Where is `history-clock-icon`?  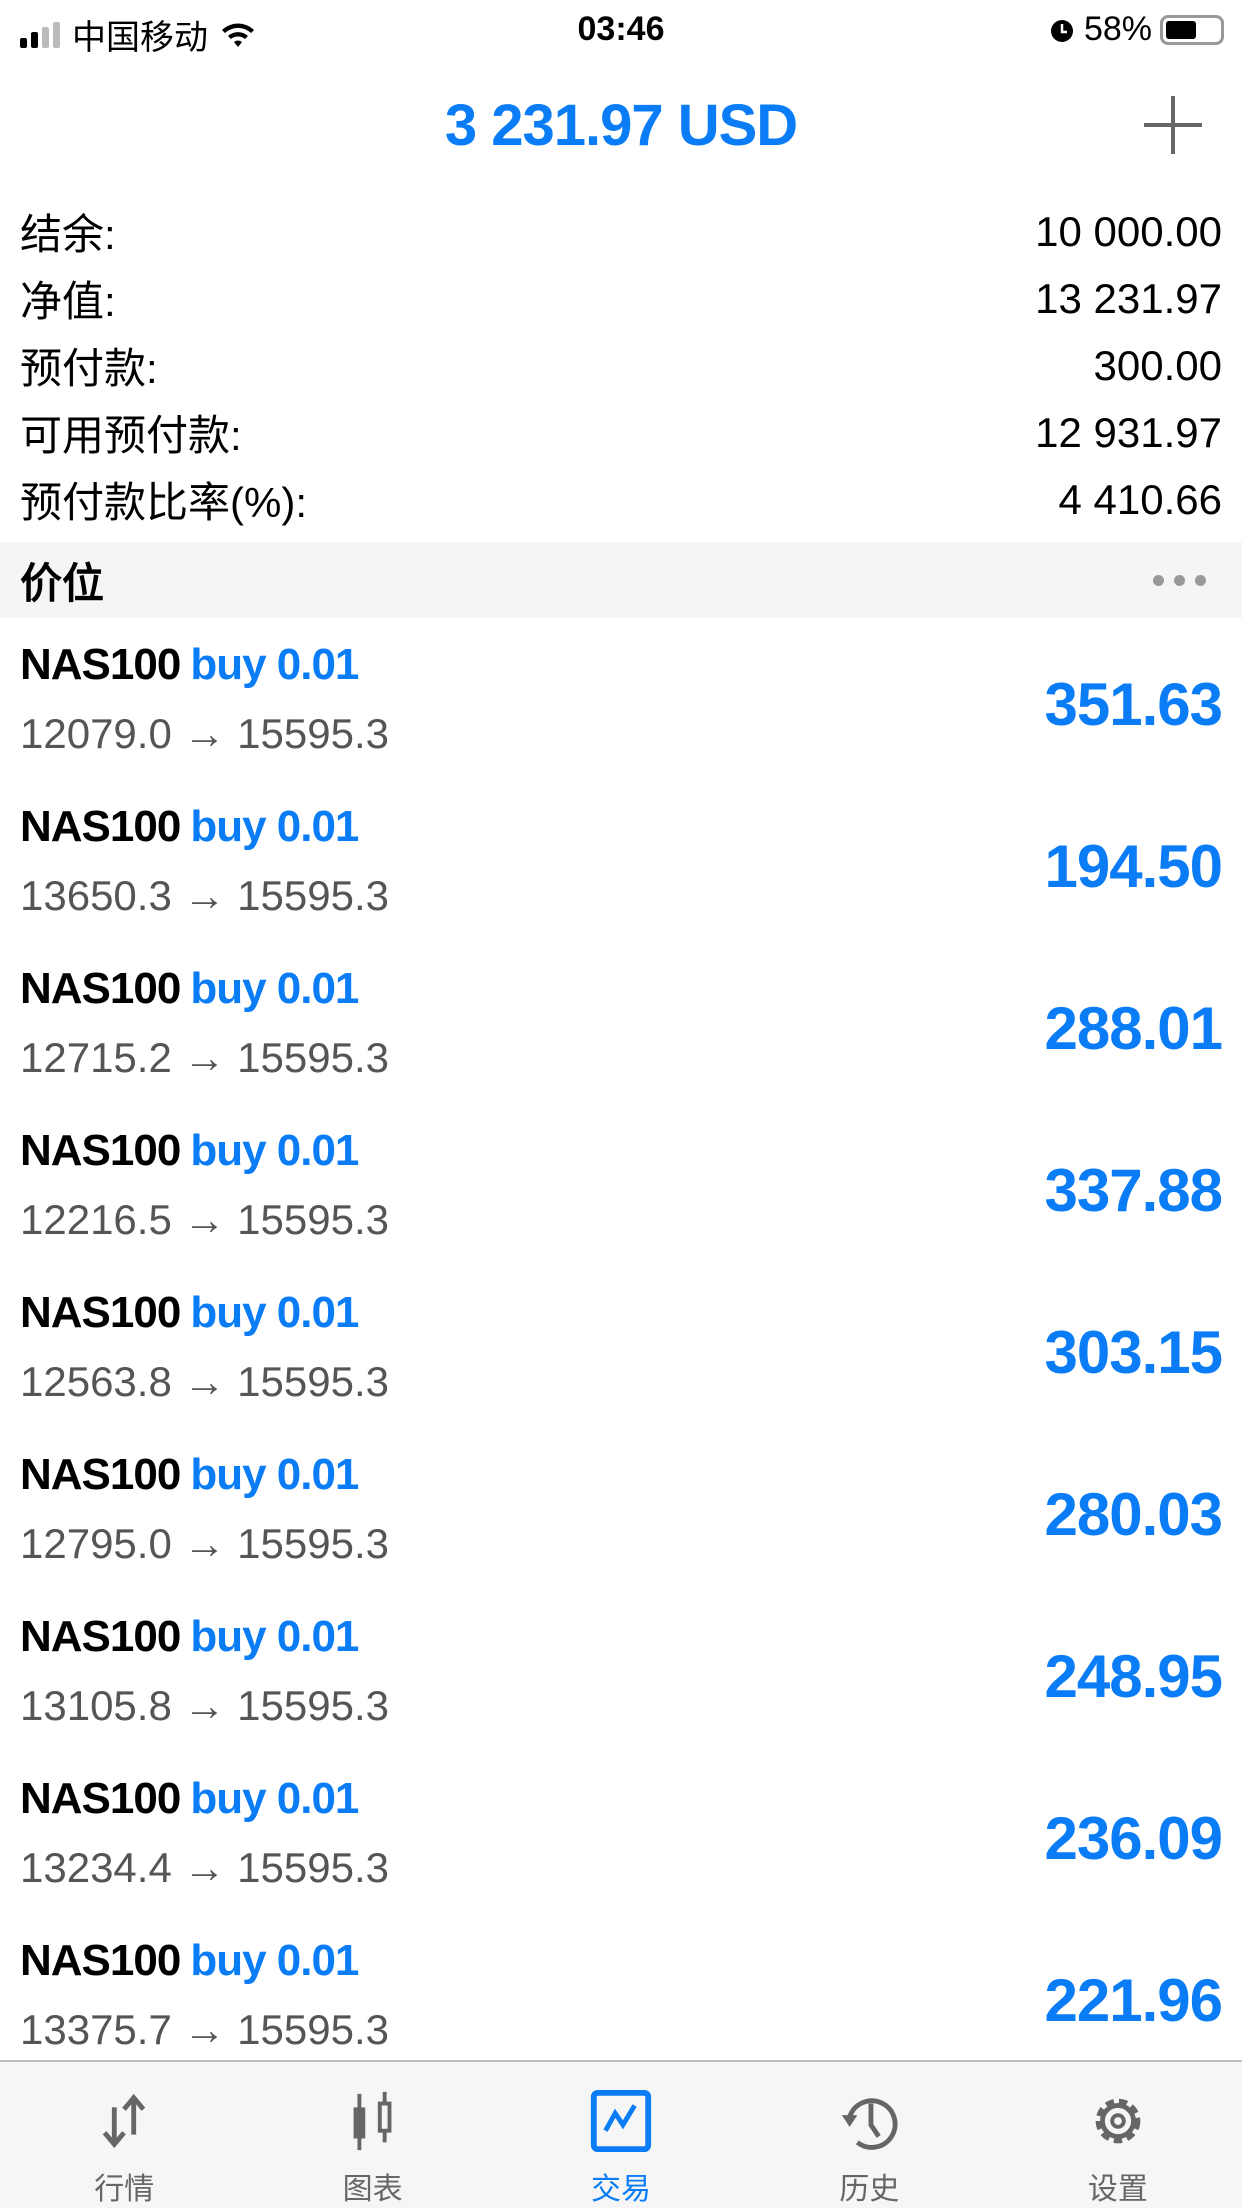 history-clock-icon is located at coordinates (870, 2124).